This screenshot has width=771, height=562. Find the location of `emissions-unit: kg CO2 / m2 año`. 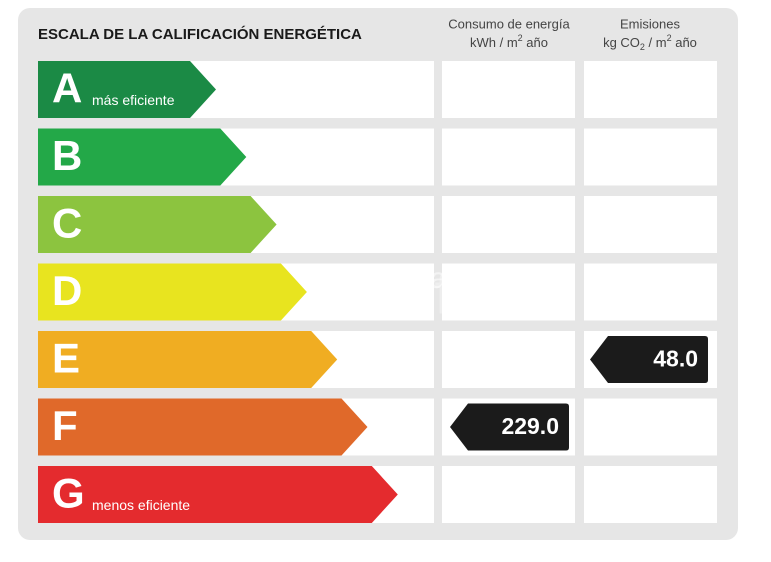

emissions-unit: kg CO2 / m2 año is located at coordinates (650, 42).